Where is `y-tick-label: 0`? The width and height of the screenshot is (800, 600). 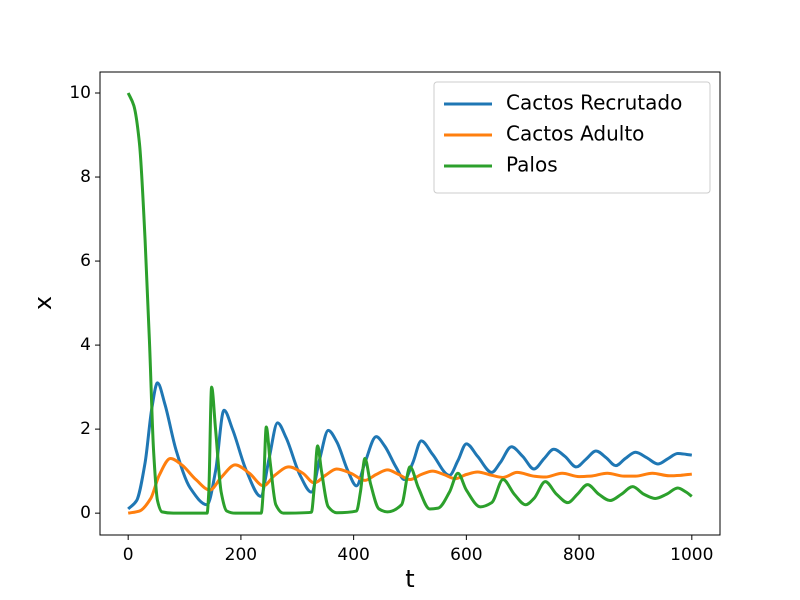 y-tick-label: 0 is located at coordinates (85, 513).